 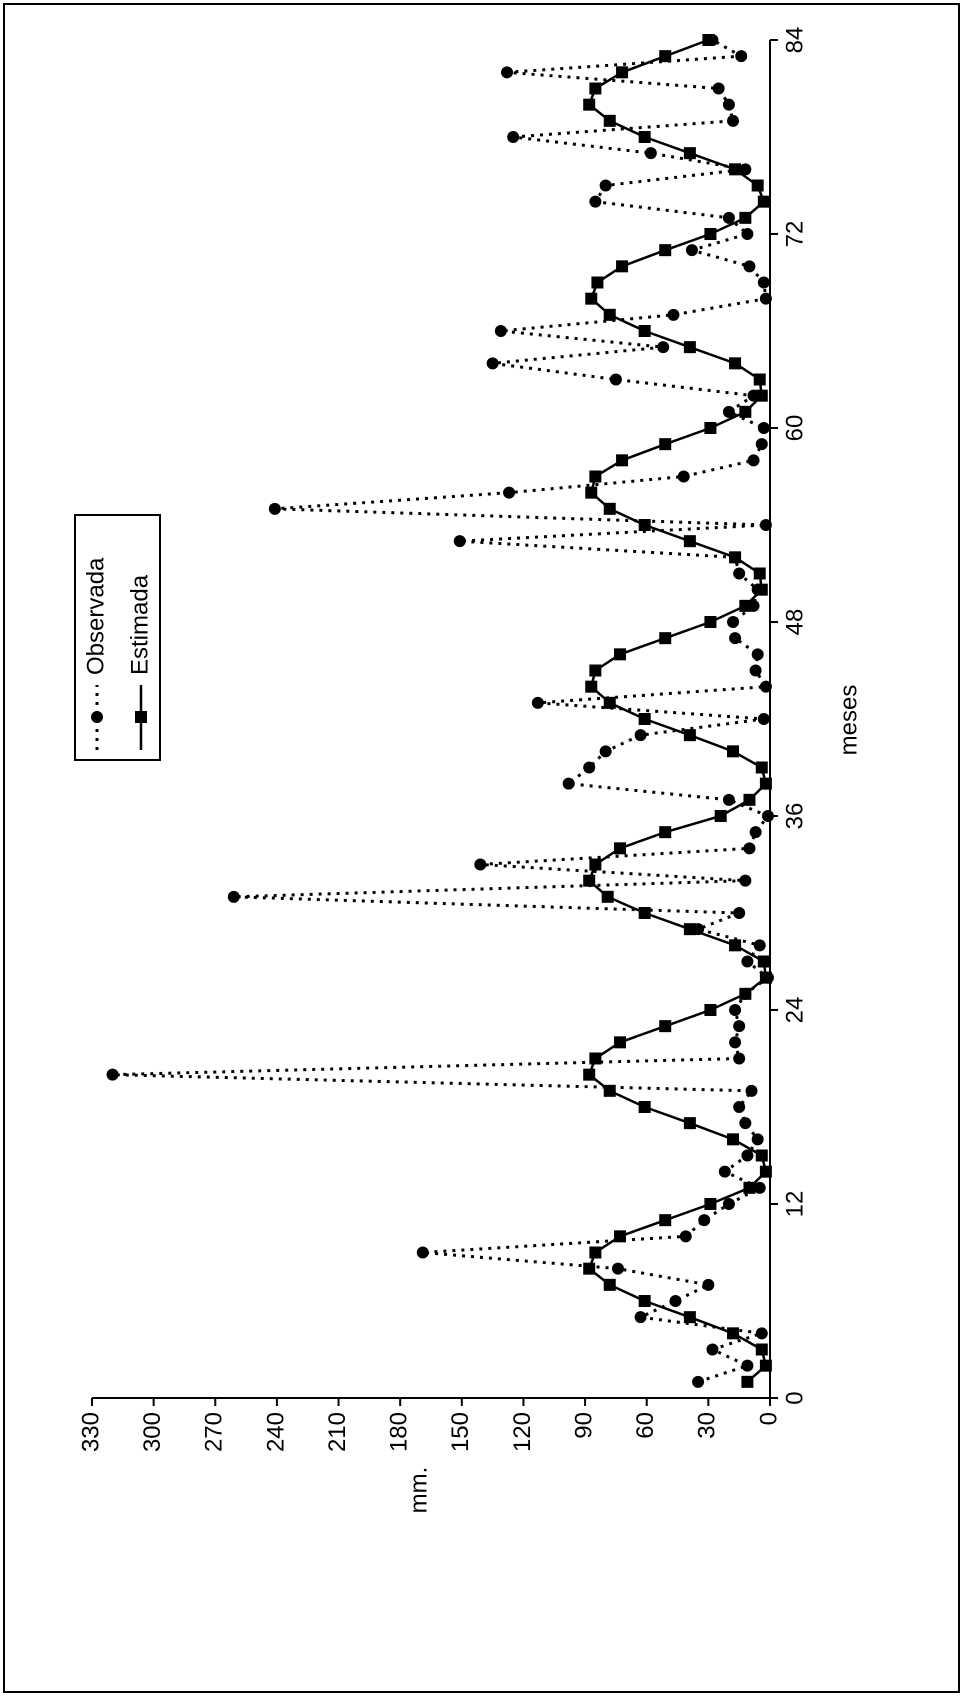 What do you see at coordinates (768, 1418) in the screenshot?
I see `y-tick-label: 0` at bounding box center [768, 1418].